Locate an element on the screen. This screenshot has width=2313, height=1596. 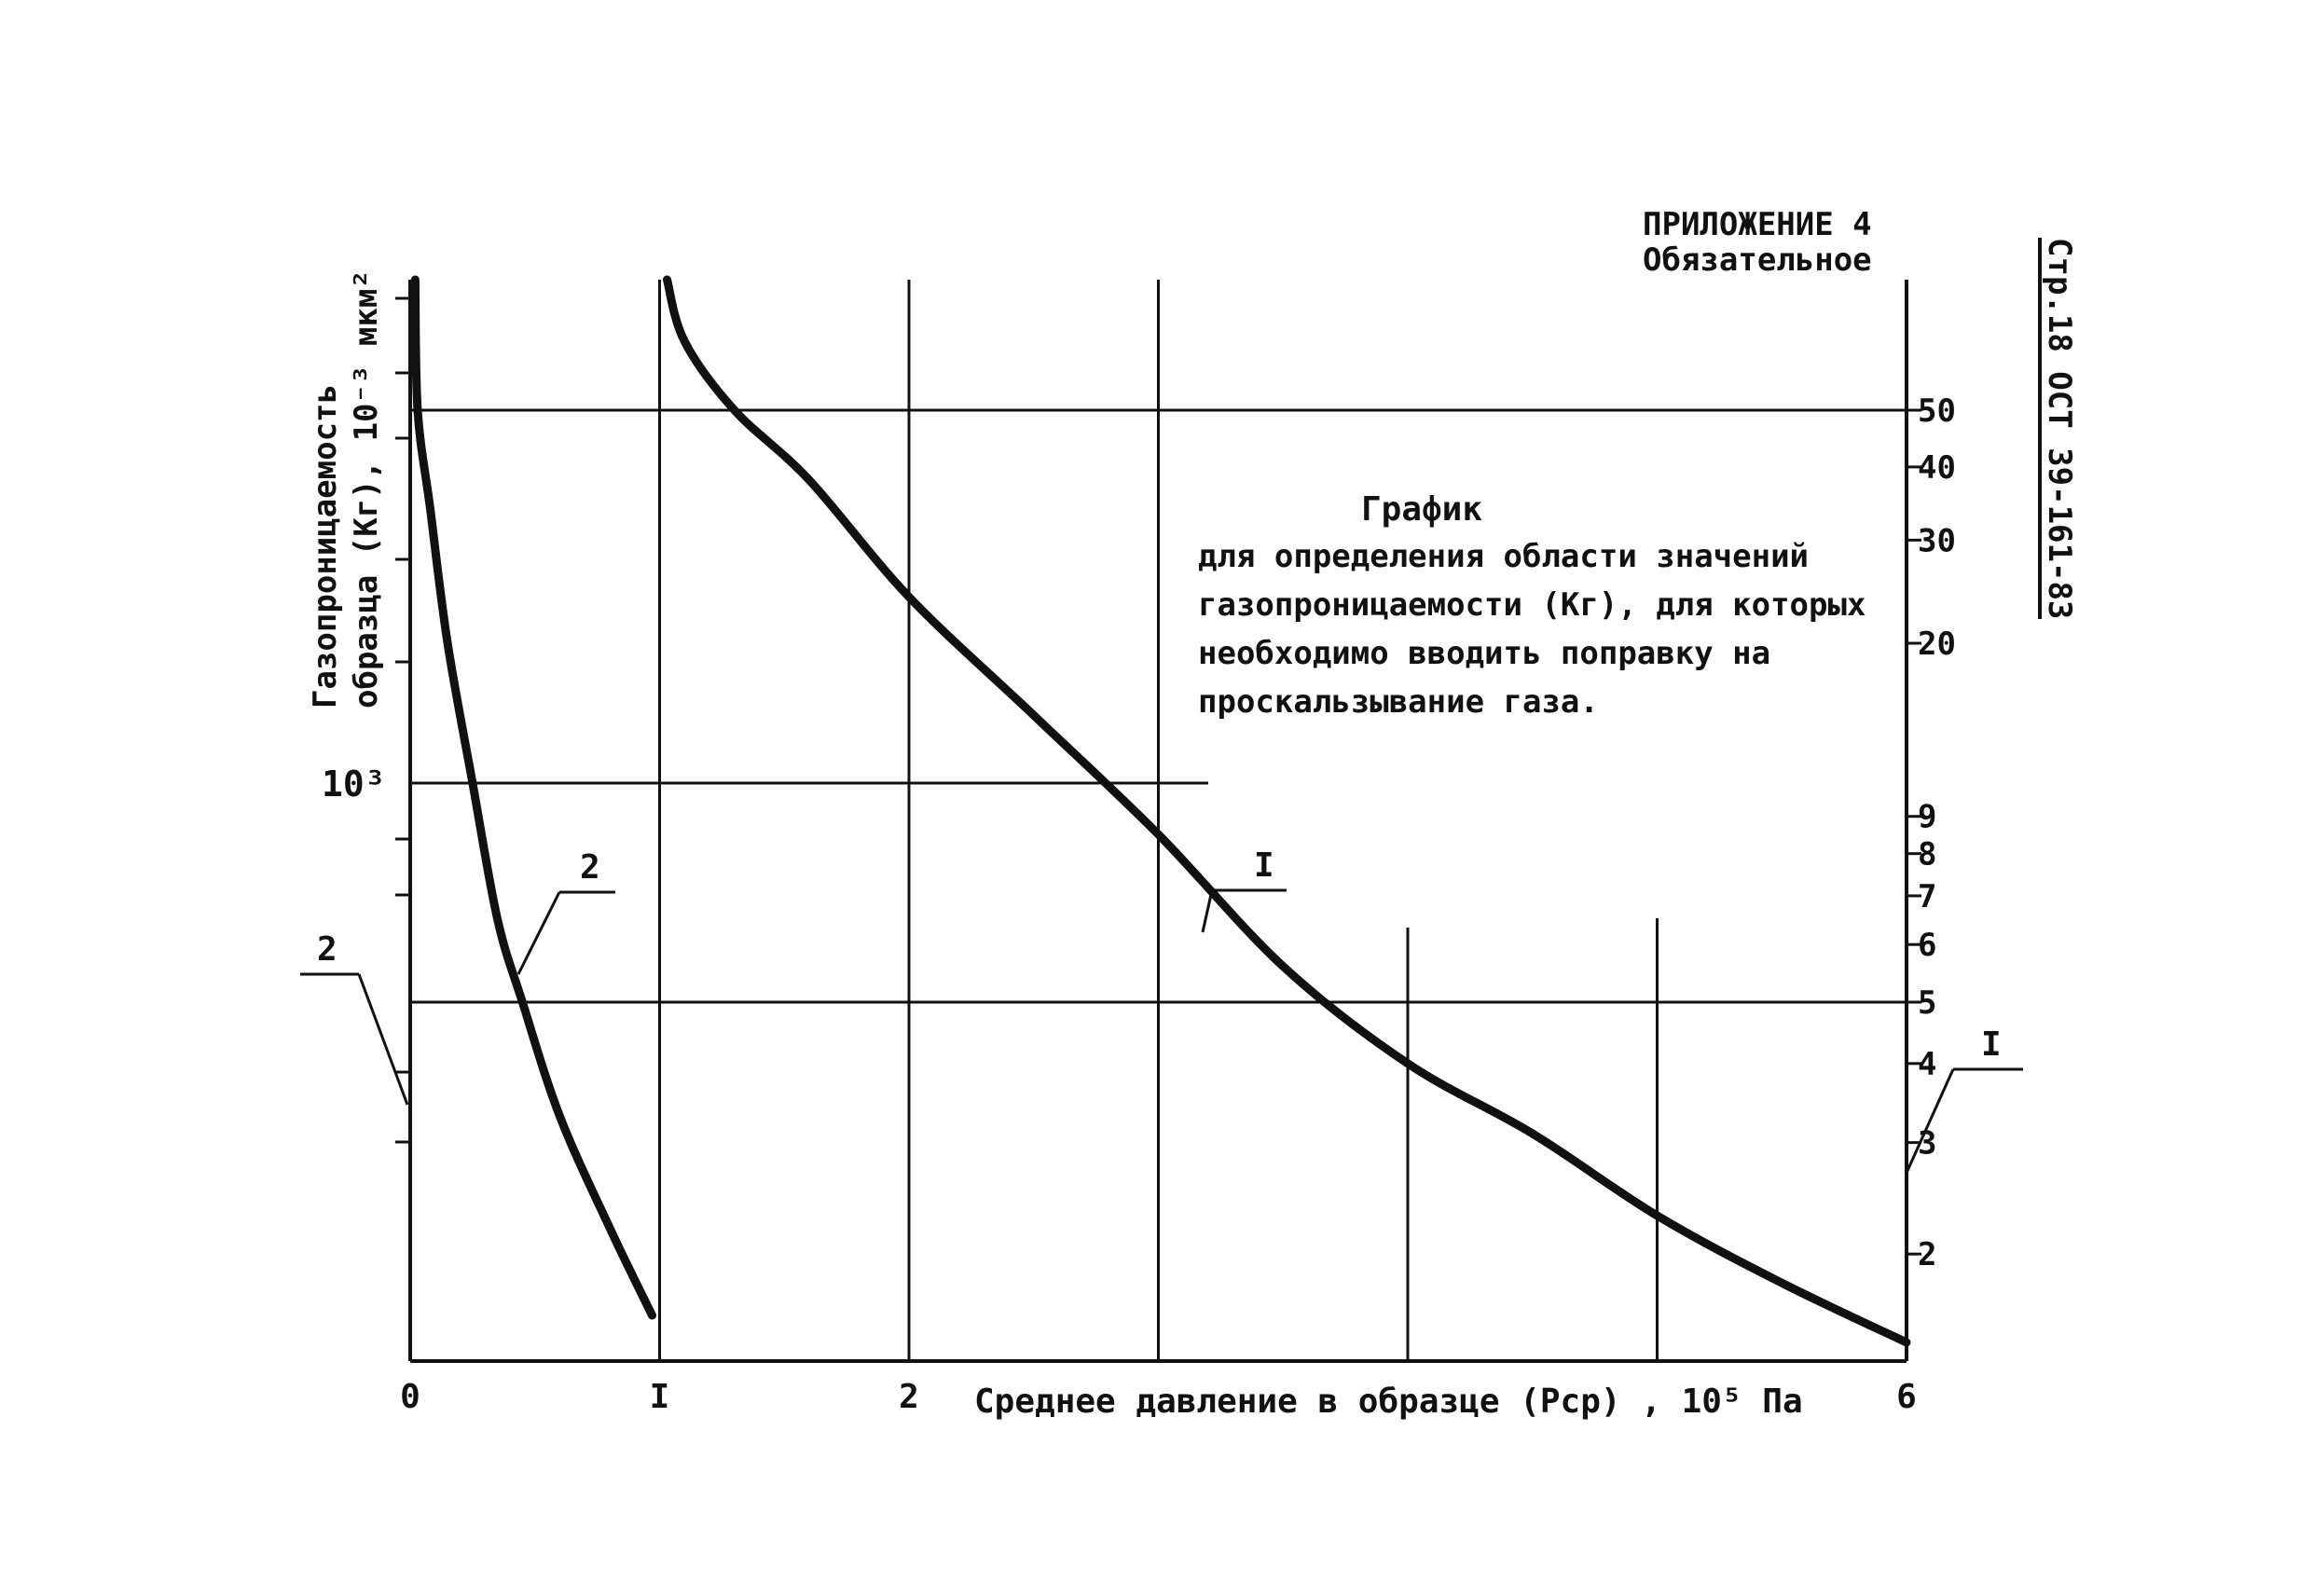
appendix-line-2: Обязательное is located at coordinates (1757, 260).